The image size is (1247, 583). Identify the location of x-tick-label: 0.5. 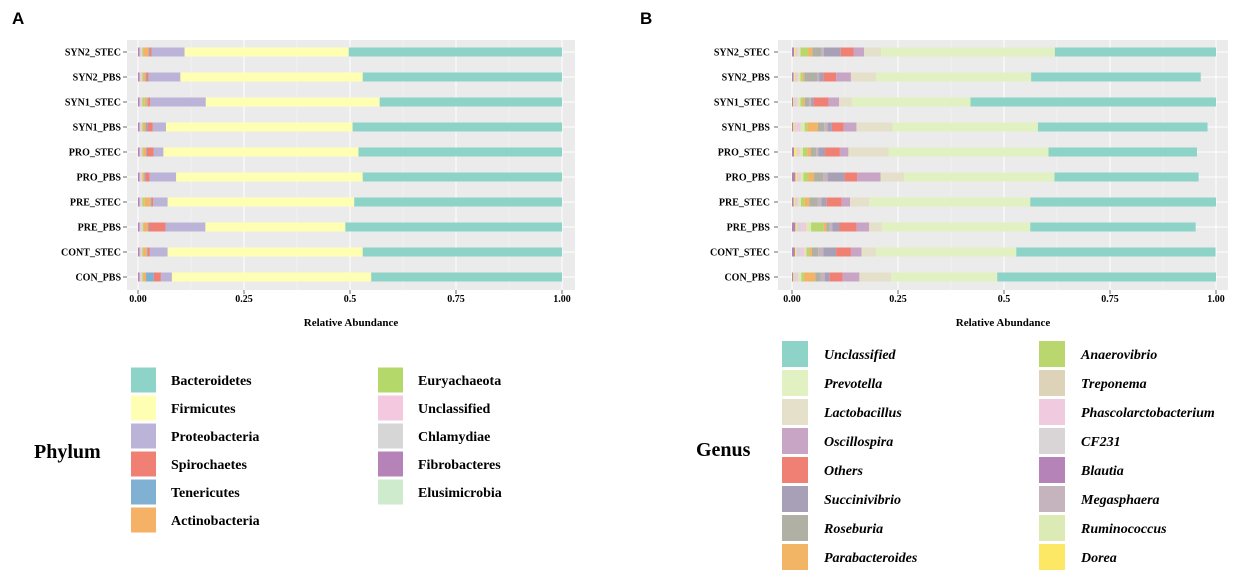
(350, 299).